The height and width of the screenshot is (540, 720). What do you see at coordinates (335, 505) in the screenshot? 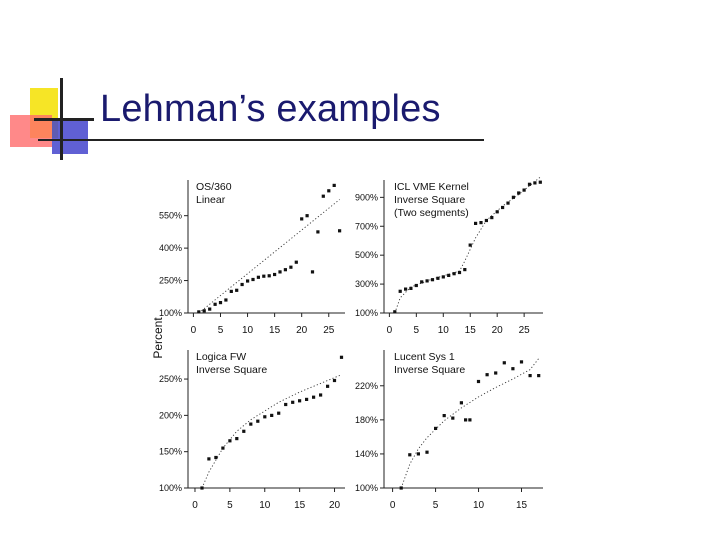
I see `chart3-x-tick-label: 20` at bounding box center [335, 505].